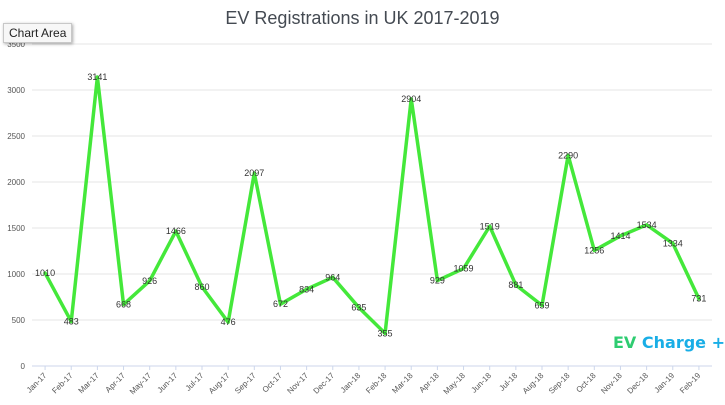 This screenshot has width=725, height=405. Describe the element at coordinates (245, 383) in the screenshot. I see `x-tick-label: Sep-17` at that location.